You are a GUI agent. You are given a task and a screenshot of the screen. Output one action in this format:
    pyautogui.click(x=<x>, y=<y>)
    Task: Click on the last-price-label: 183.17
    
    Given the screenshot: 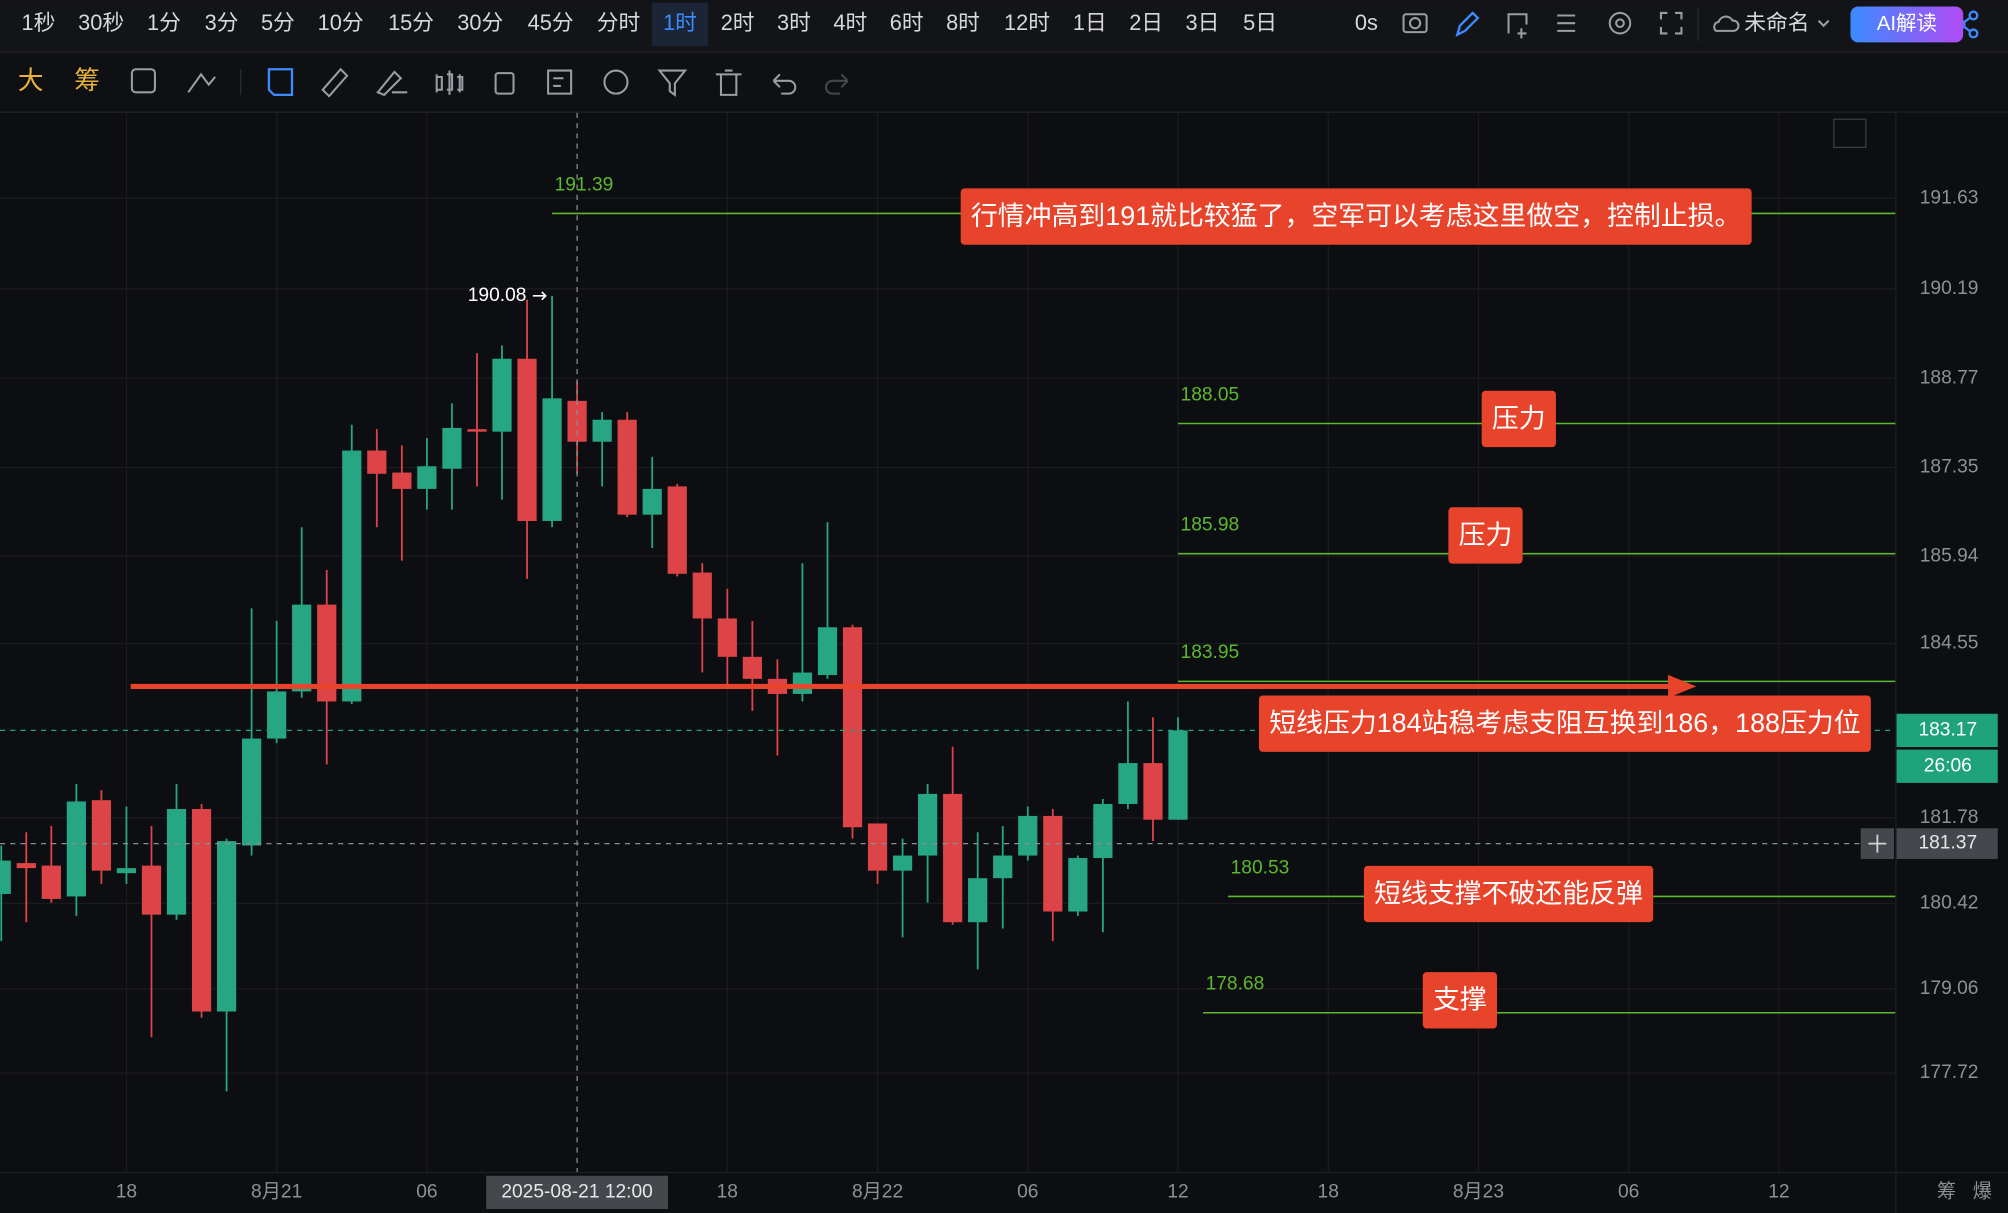 What is the action you would take?
    pyautogui.click(x=1947, y=729)
    